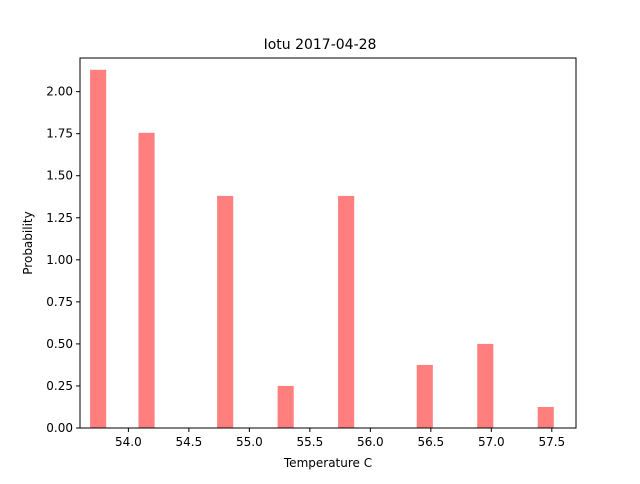  Describe the element at coordinates (430, 442) in the screenshot. I see `x-tick-label: 56.5` at that location.